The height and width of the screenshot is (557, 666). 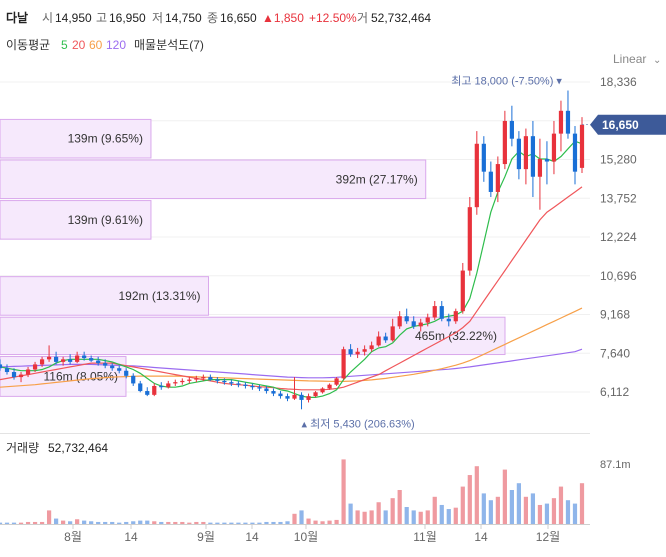 I want to click on low-annotation: ▴ 최저 5,430 (206.63%), so click(x=358, y=423).